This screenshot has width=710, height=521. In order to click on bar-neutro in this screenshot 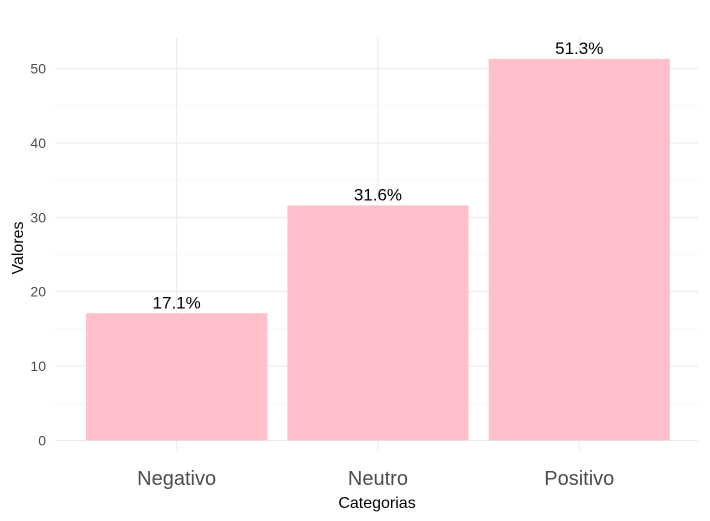, I will do `click(378, 323)`.